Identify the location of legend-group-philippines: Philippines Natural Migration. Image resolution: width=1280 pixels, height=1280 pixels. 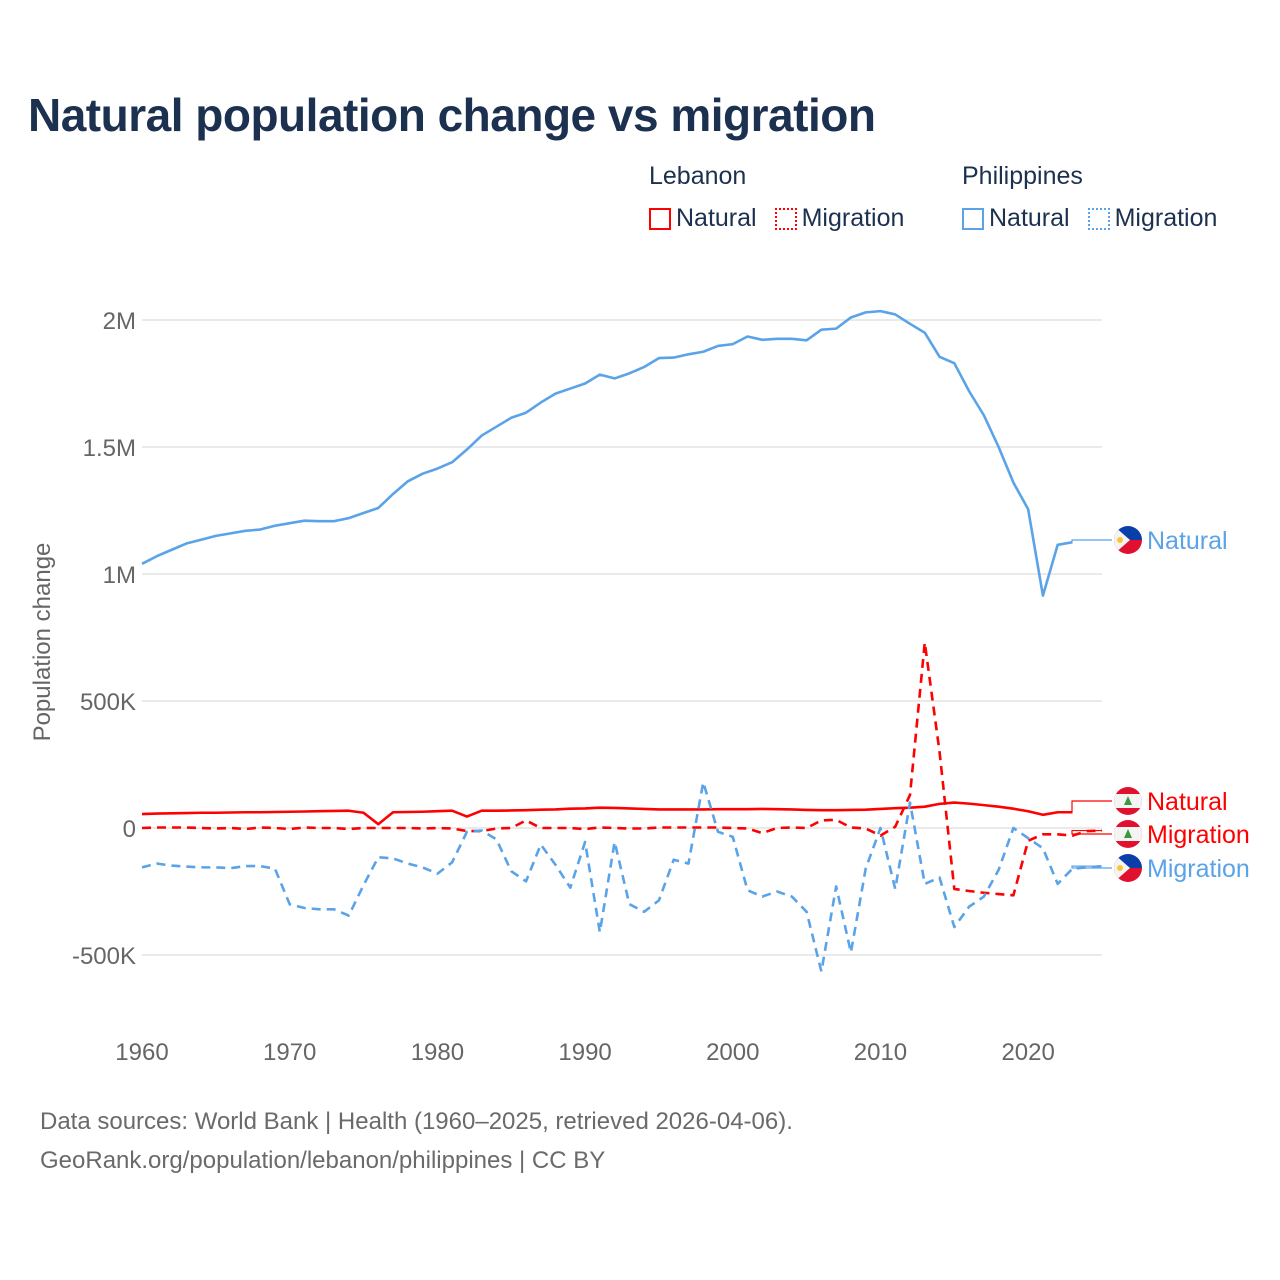
(1089, 197).